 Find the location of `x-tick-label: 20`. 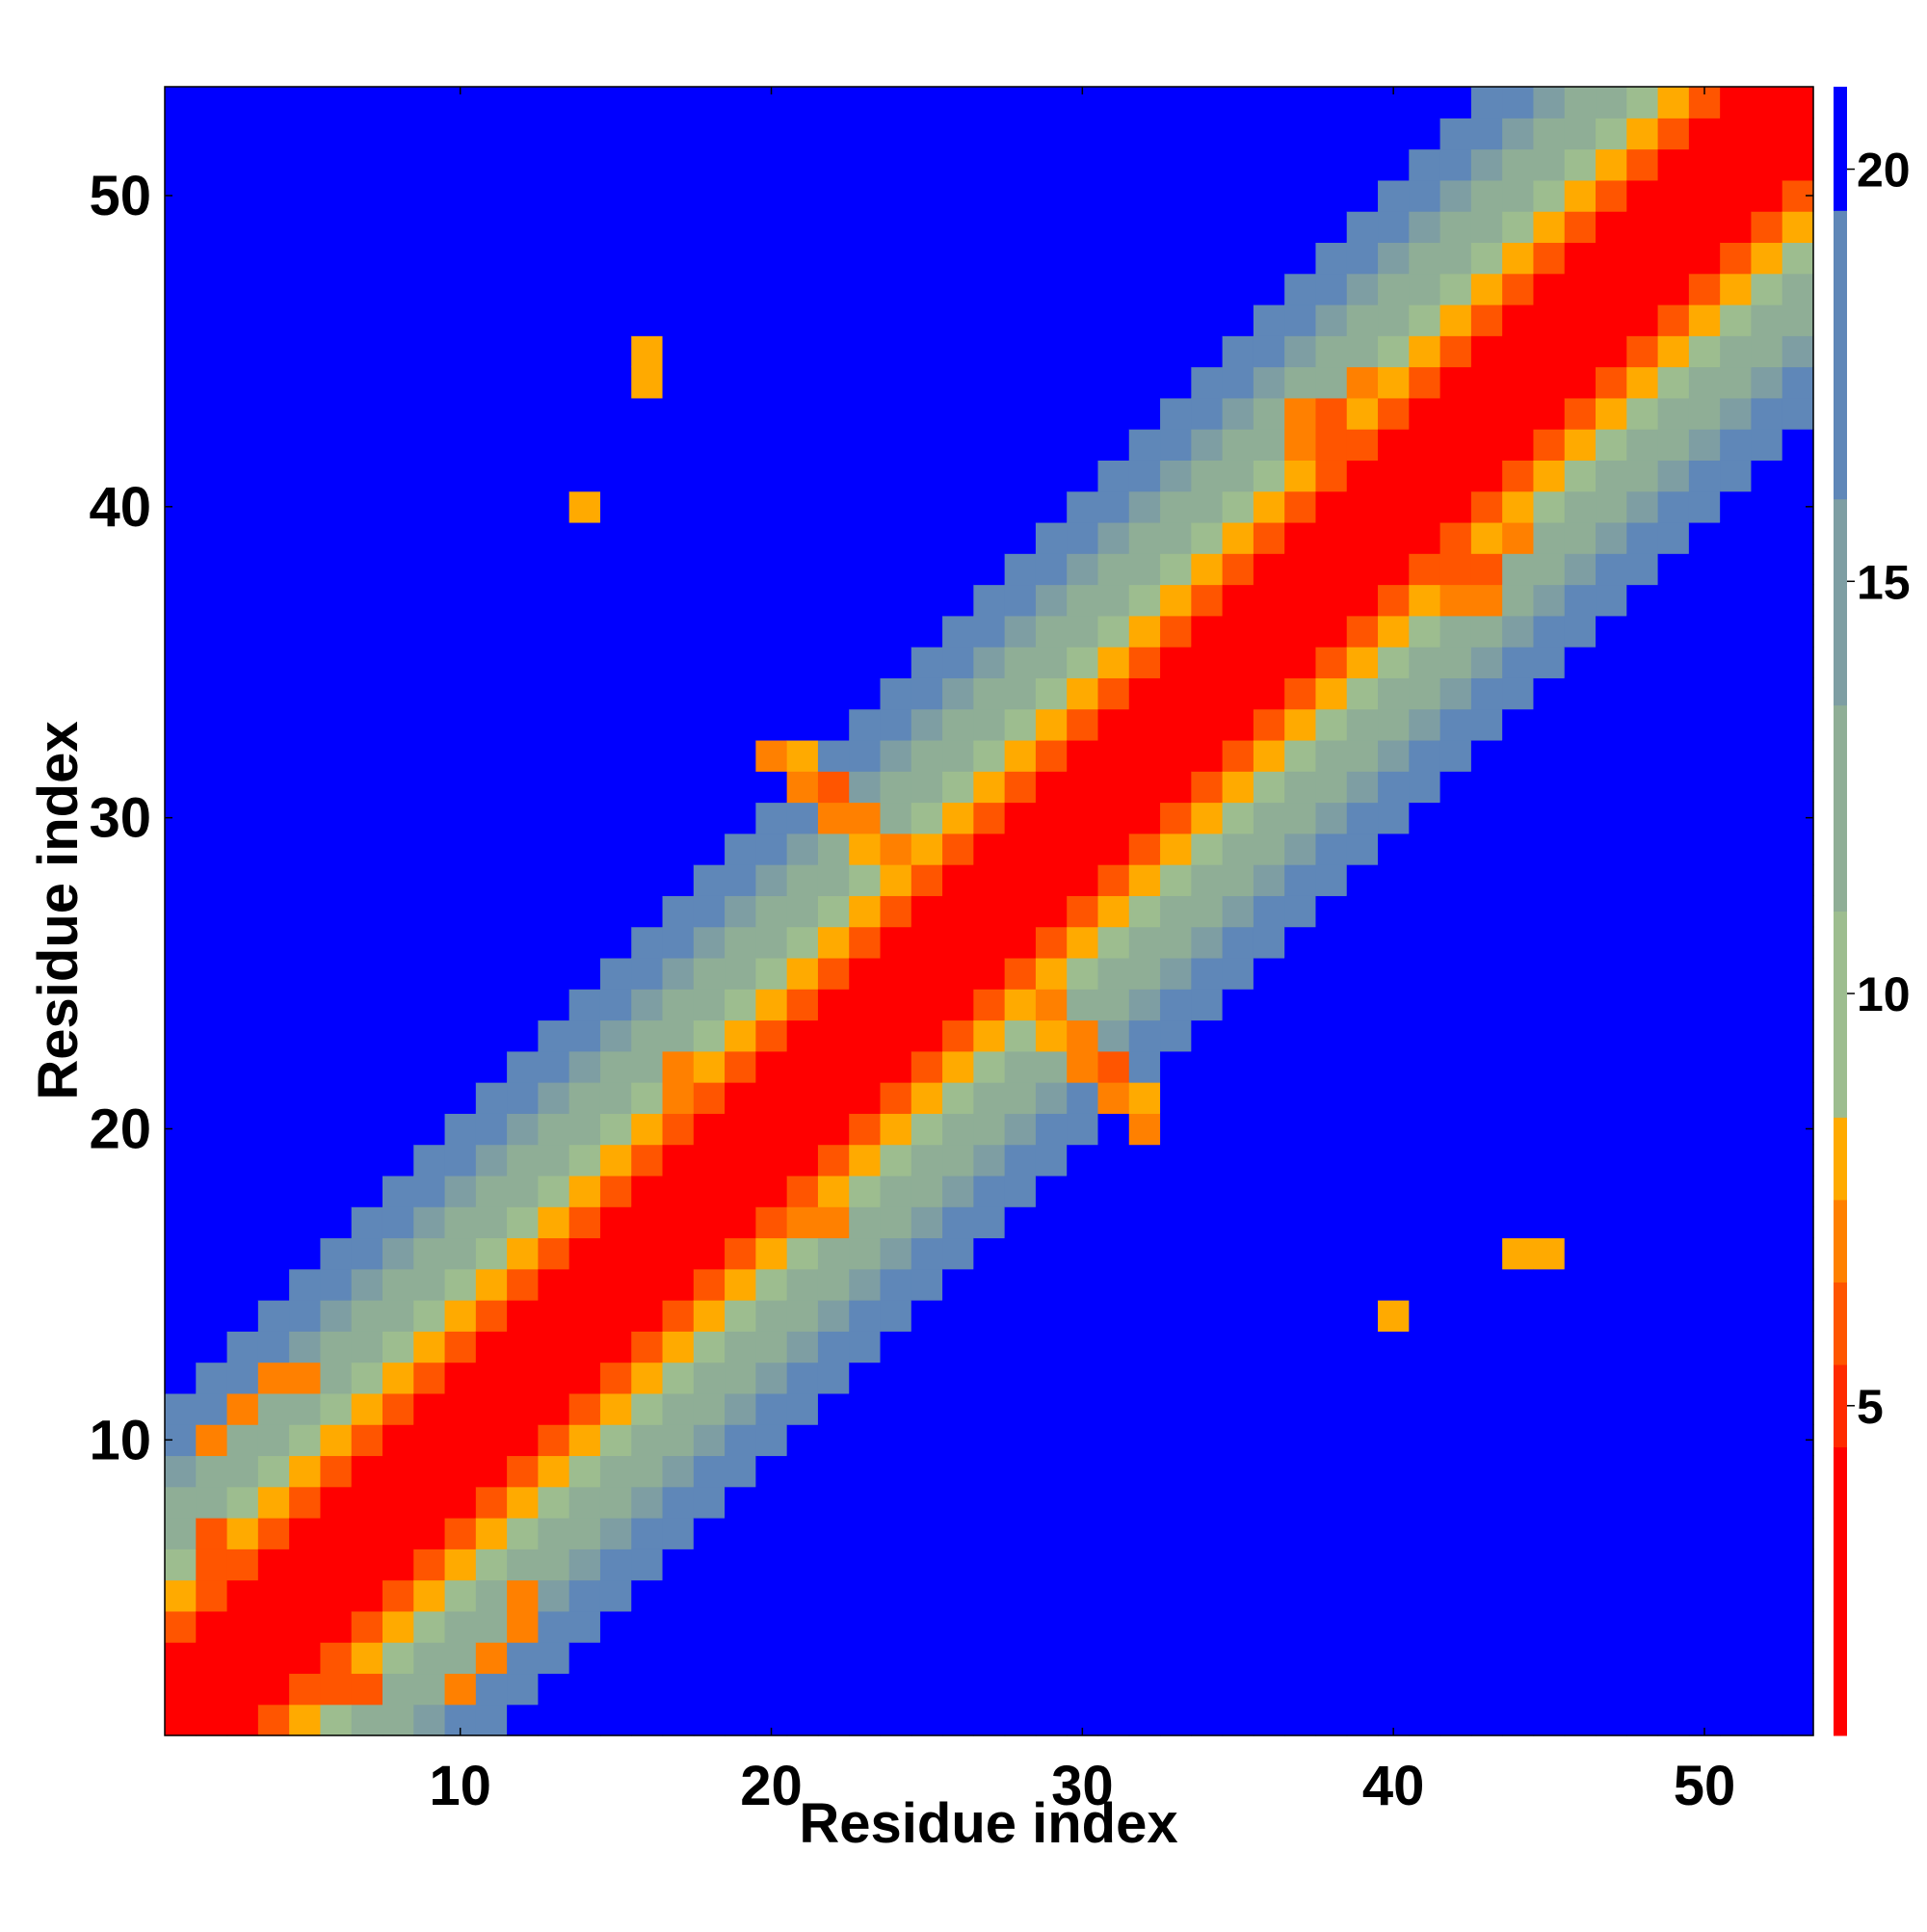

x-tick-label: 20 is located at coordinates (772, 1786).